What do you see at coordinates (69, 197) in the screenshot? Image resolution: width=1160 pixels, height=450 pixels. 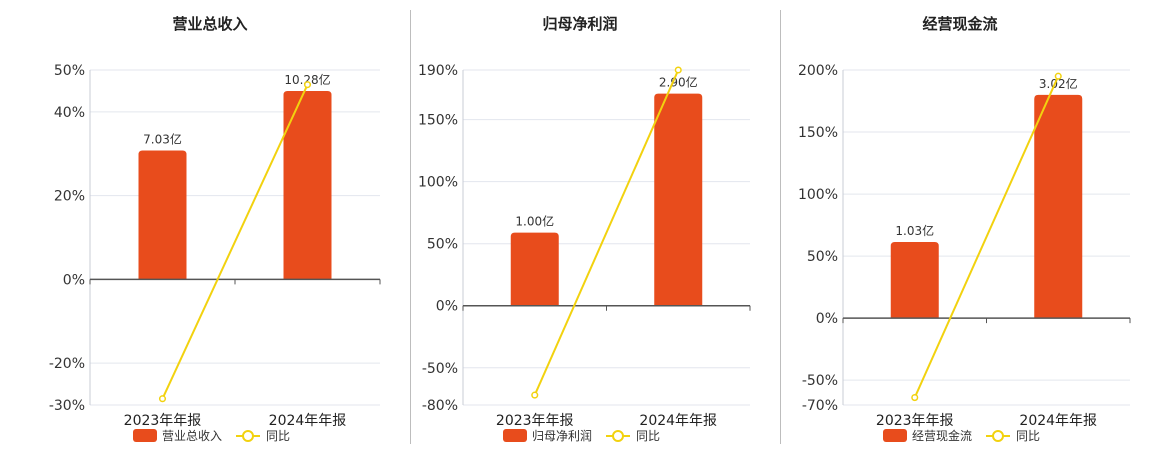 I see `y-tick-label: 20%` at bounding box center [69, 197].